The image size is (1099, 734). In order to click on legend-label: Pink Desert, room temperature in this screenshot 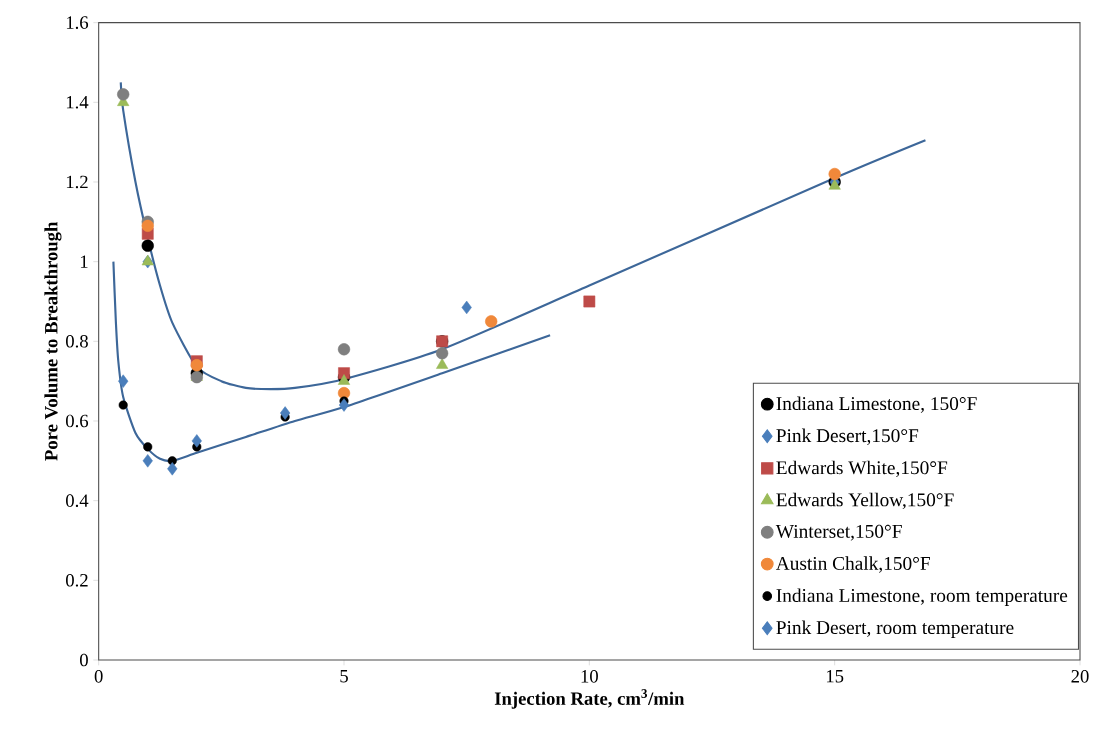, I will do `click(895, 629)`.